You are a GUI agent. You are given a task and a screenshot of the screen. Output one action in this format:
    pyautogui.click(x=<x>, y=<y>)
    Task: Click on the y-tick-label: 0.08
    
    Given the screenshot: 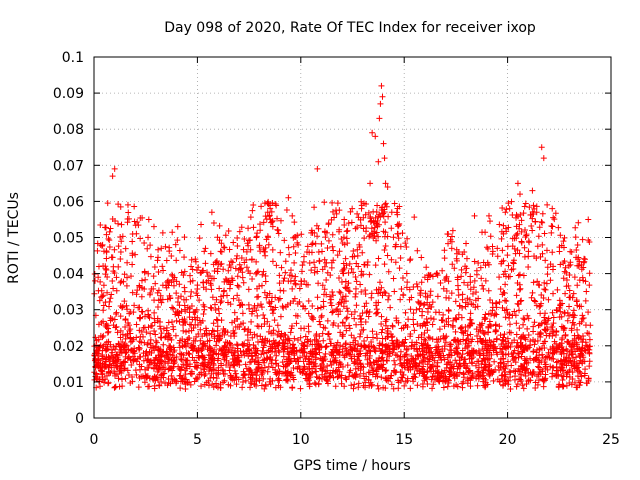 What is the action you would take?
    pyautogui.click(x=68, y=130)
    